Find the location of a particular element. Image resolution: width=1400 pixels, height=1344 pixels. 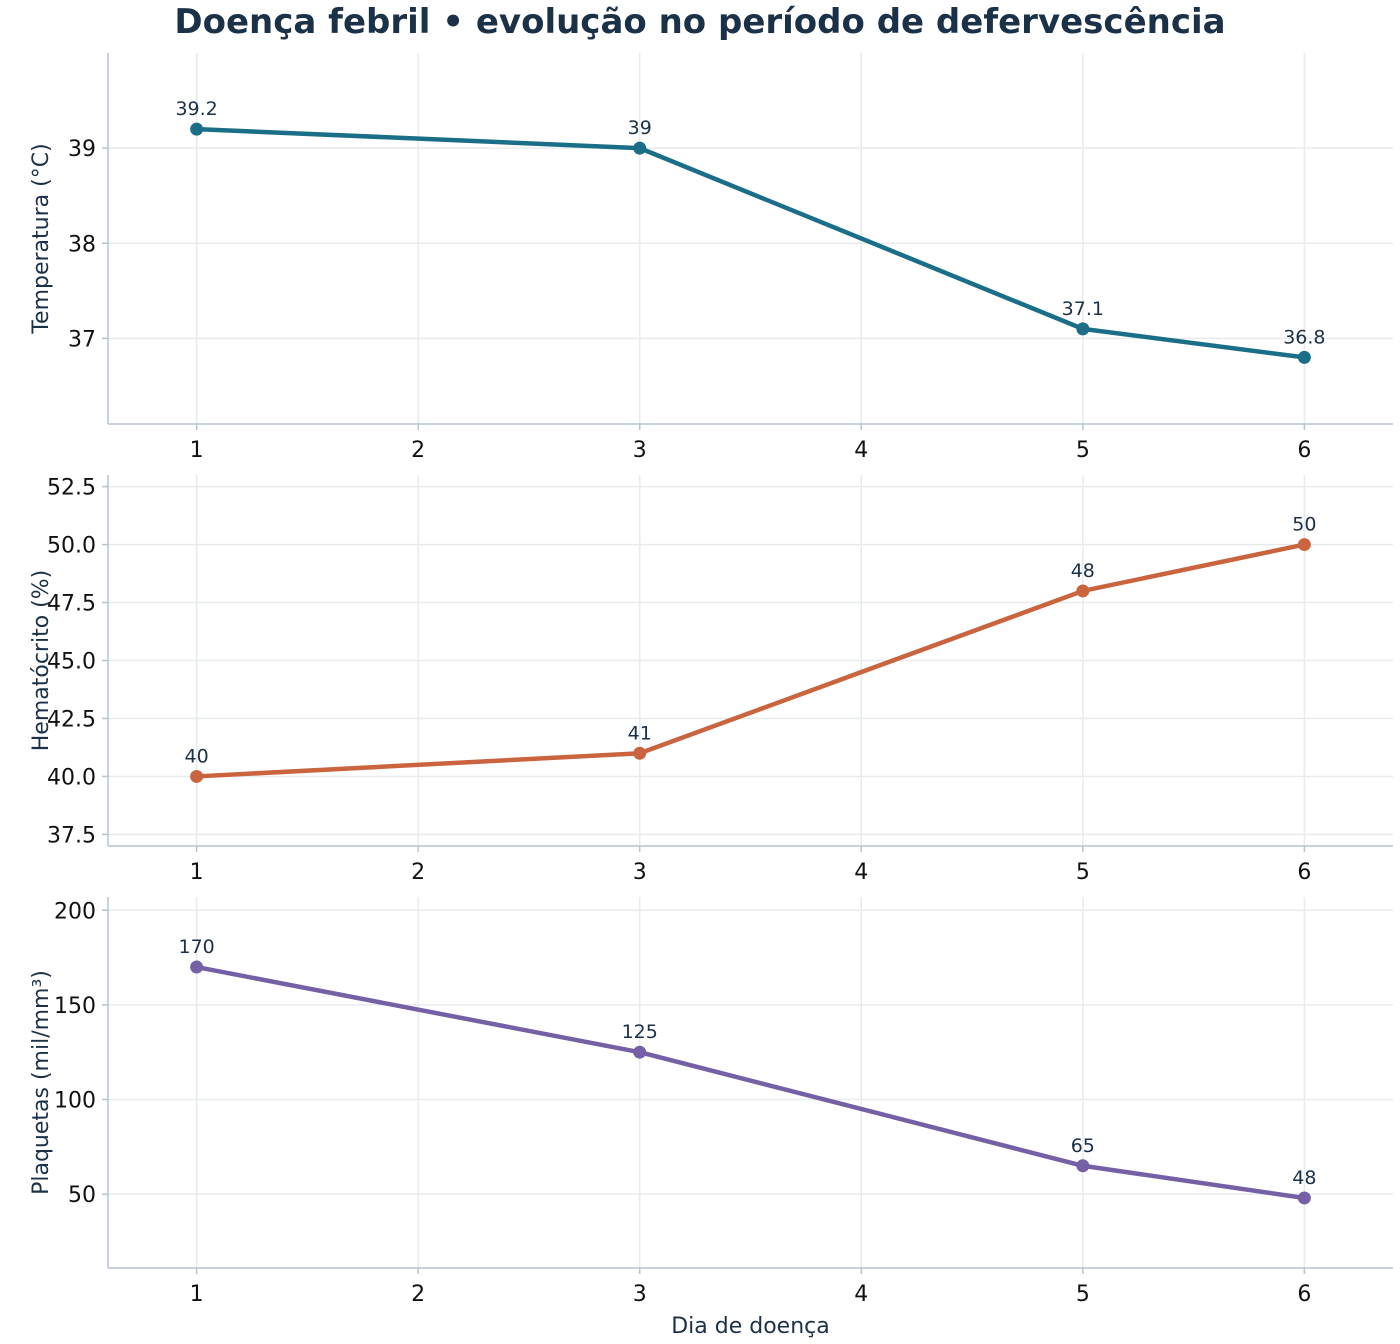

y-tick-label: 39 is located at coordinates (82, 149).